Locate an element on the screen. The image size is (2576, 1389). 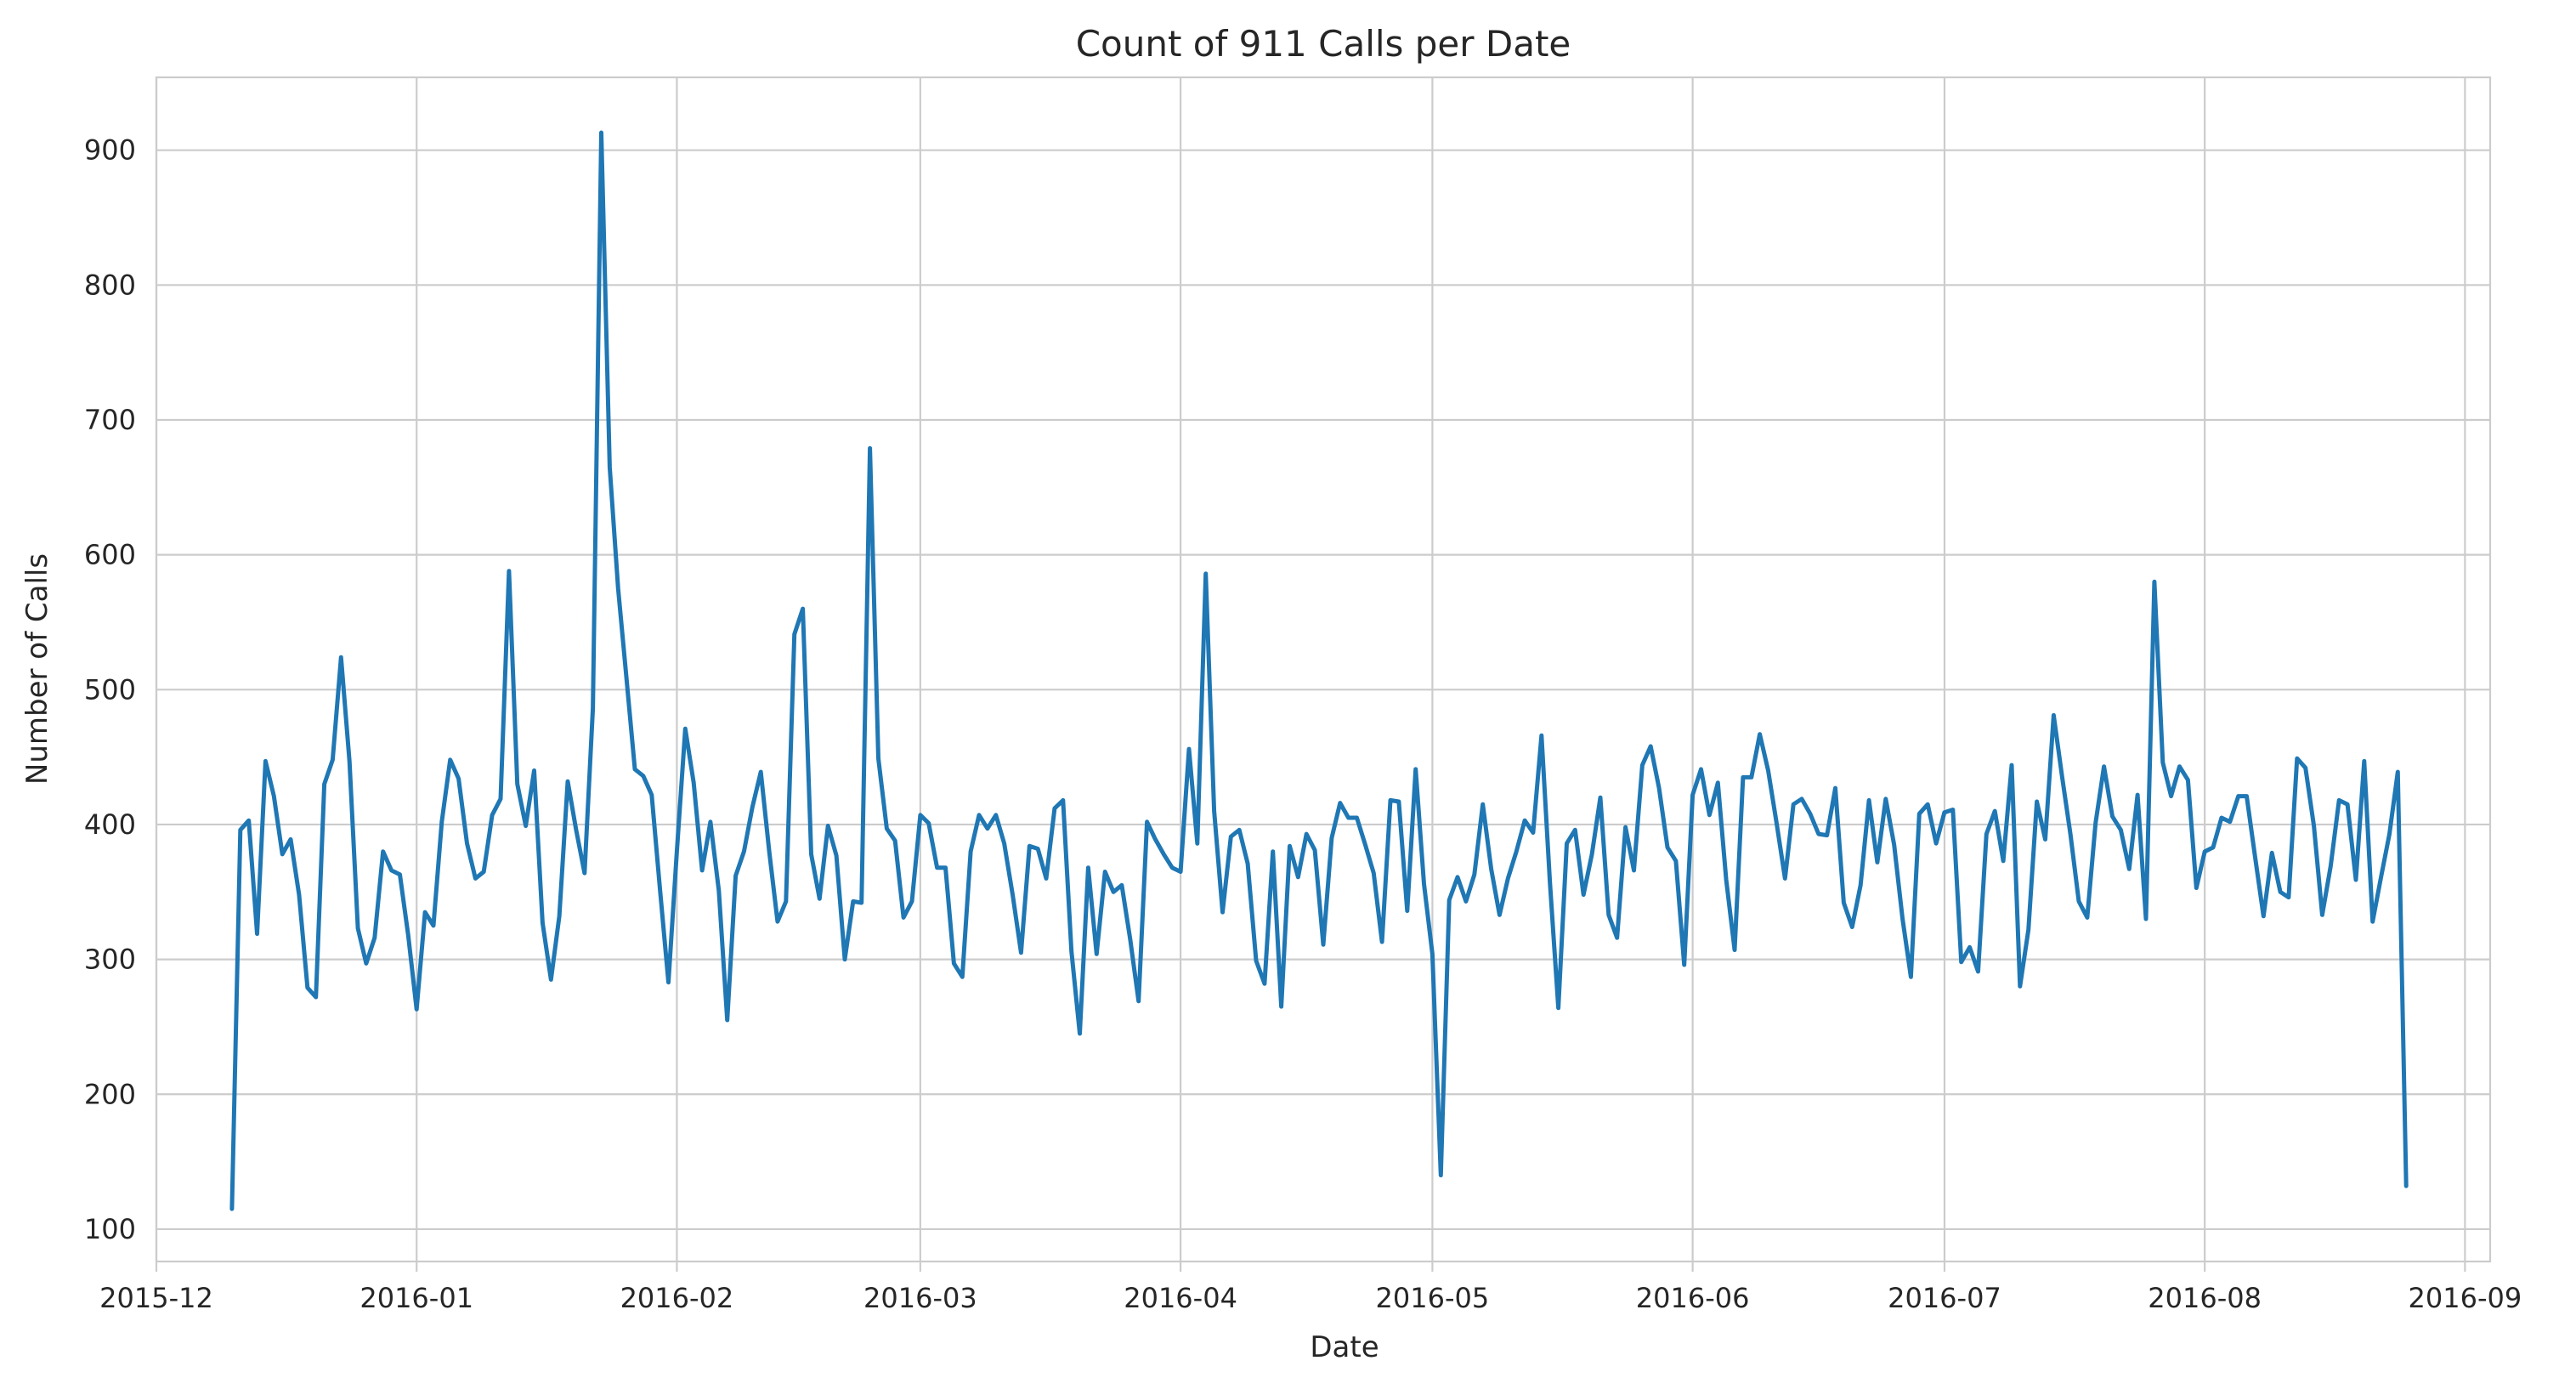
y-tick-label-400: 400 is located at coordinates (110, 824).